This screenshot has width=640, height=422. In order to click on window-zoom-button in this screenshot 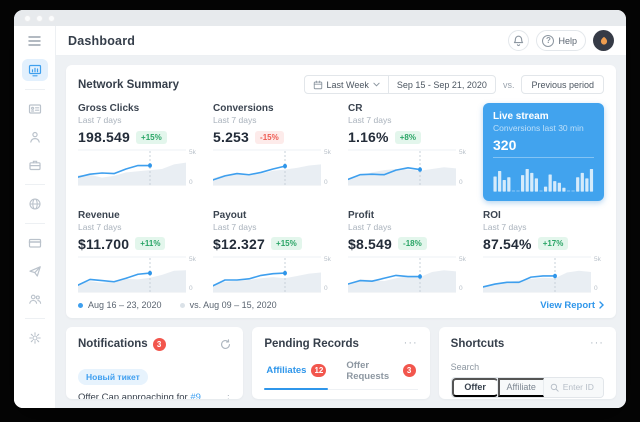, I will do `click(51, 18)`.